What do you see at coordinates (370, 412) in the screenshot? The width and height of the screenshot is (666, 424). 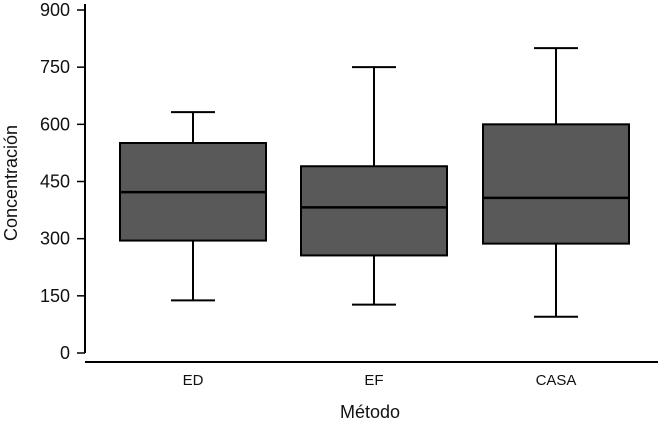 I see `x-axis-title: Método` at bounding box center [370, 412].